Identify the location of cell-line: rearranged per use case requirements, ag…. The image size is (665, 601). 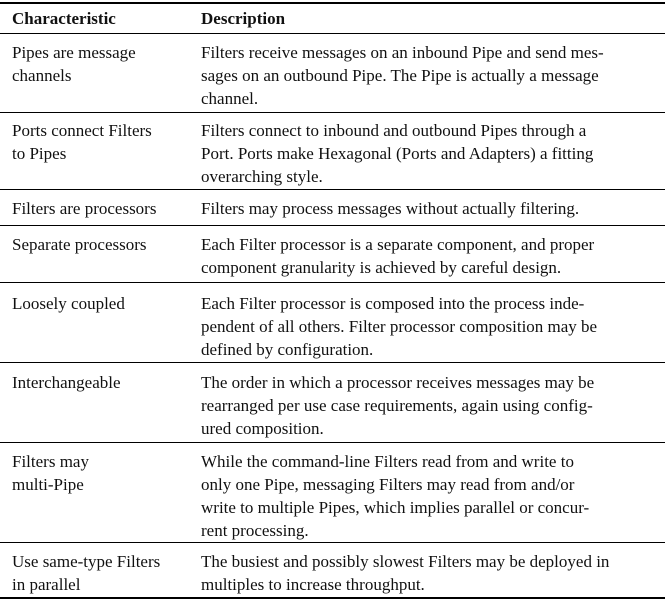
(397, 405).